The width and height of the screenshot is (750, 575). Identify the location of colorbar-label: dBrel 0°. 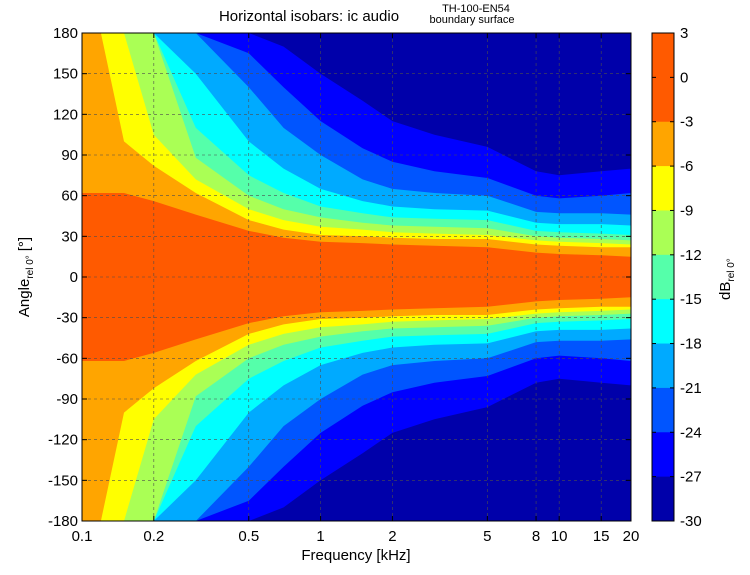
(727, 279).